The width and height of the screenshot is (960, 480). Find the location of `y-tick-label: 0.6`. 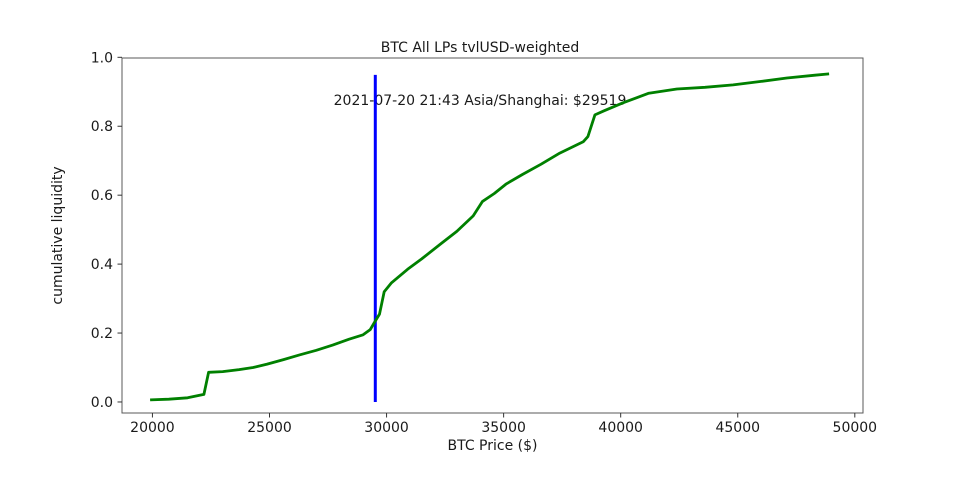

y-tick-label: 0.6 is located at coordinates (102, 196).